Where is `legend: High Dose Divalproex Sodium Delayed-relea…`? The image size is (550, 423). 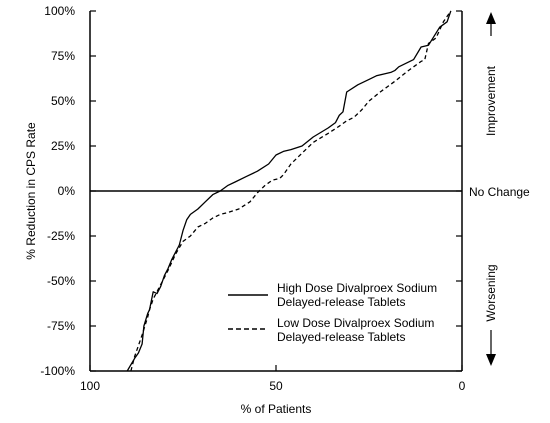
legend: High Dose Divalproex Sodium Delayed-relea… is located at coordinates (332, 312).